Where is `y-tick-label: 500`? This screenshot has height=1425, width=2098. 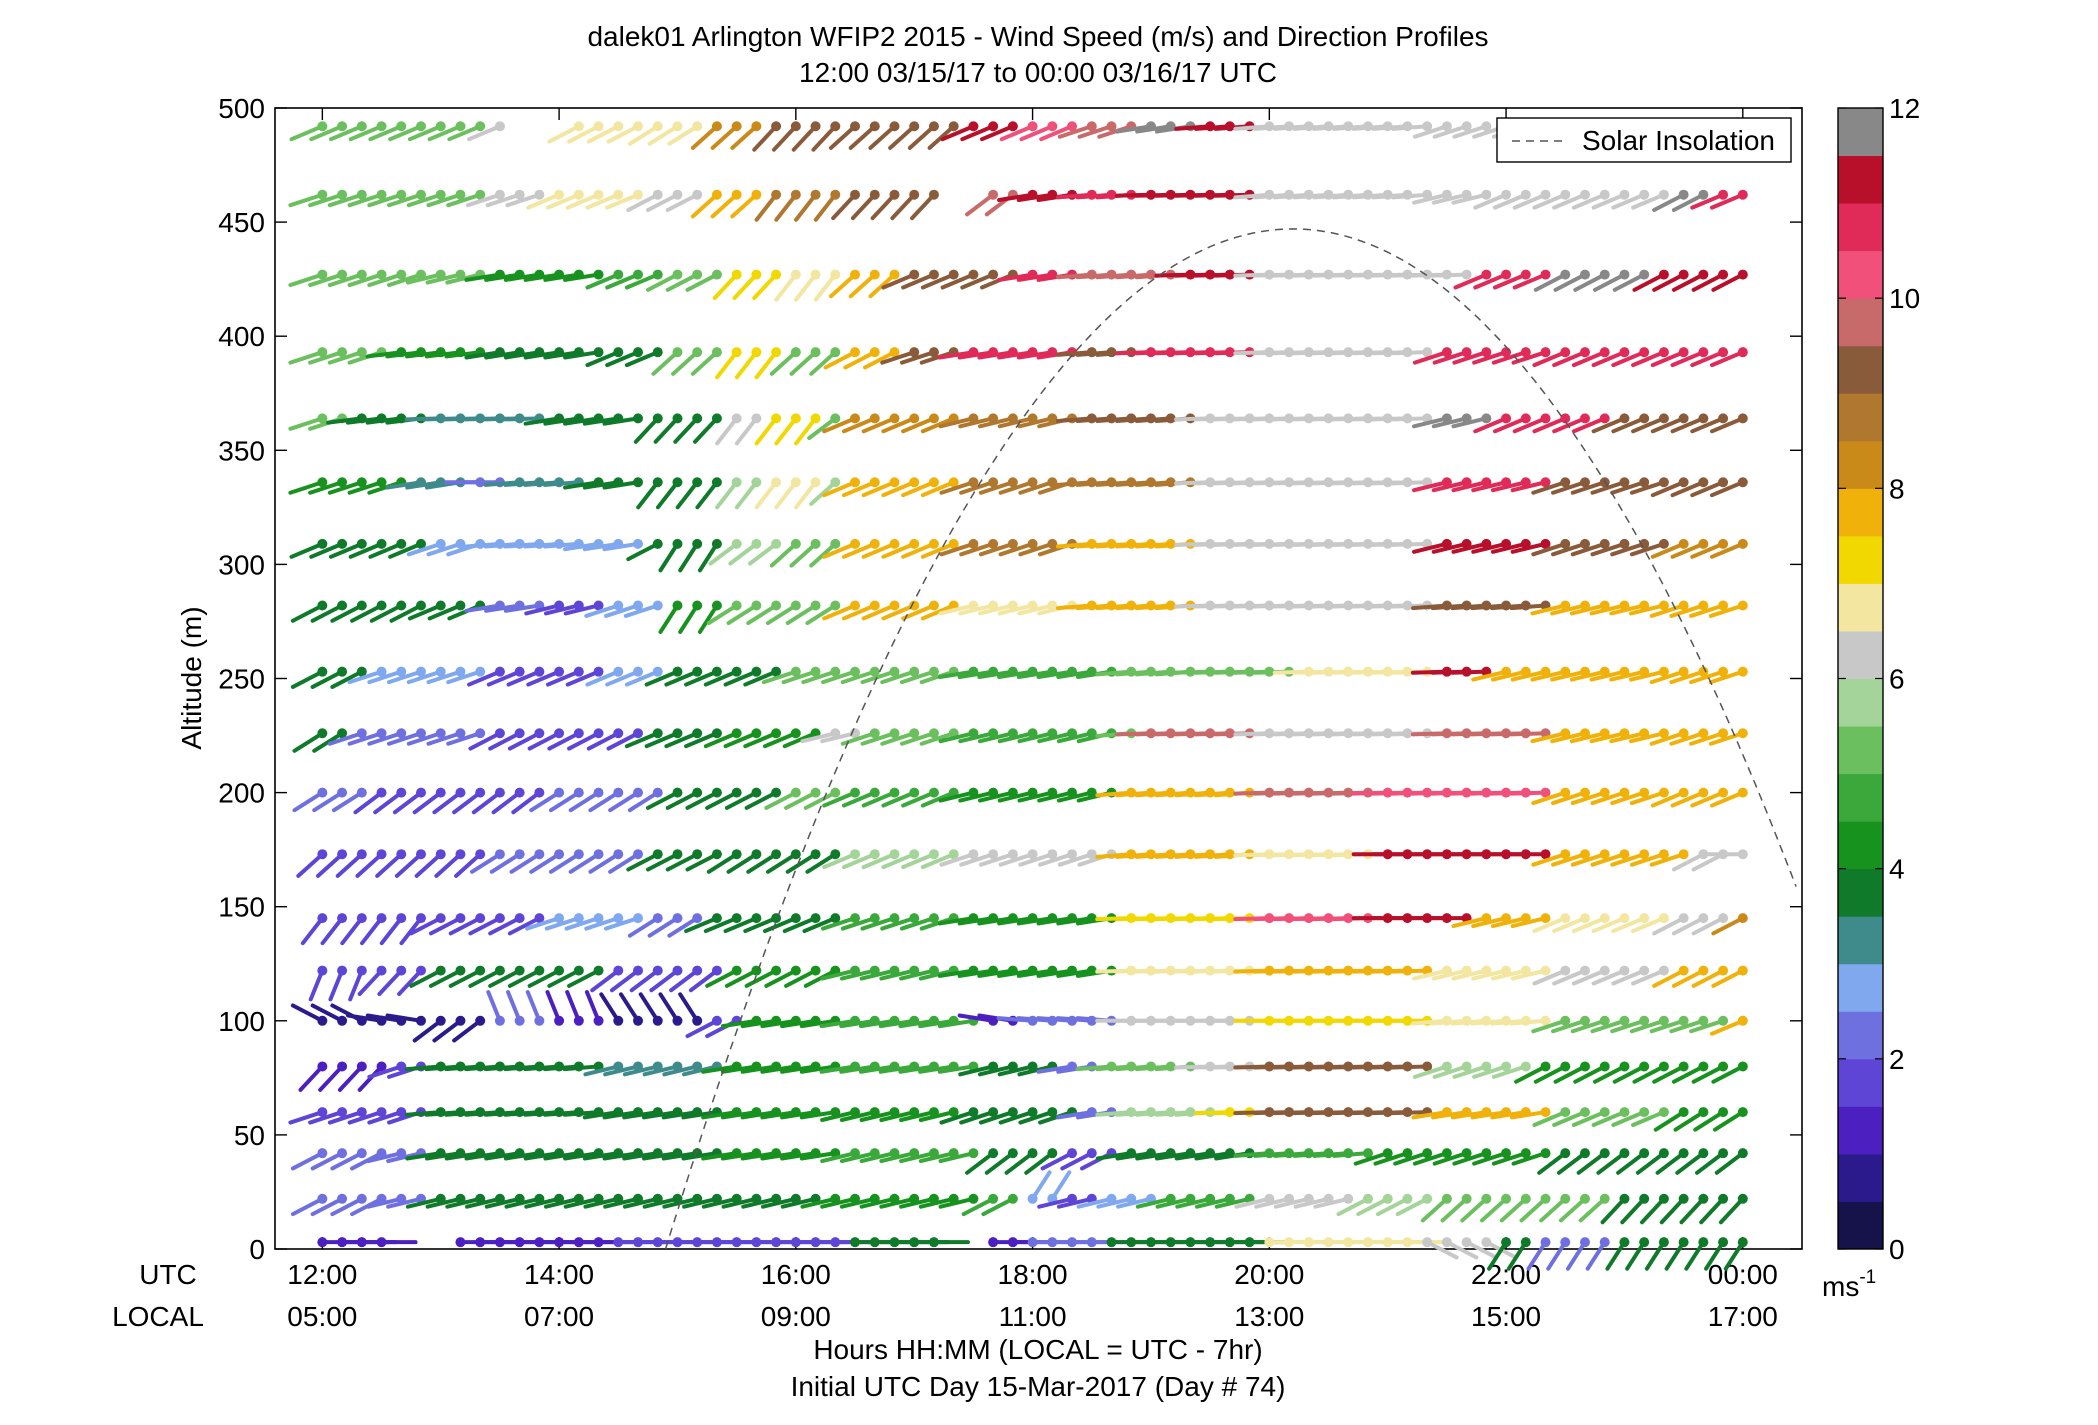 y-tick-label: 500 is located at coordinates (241, 108).